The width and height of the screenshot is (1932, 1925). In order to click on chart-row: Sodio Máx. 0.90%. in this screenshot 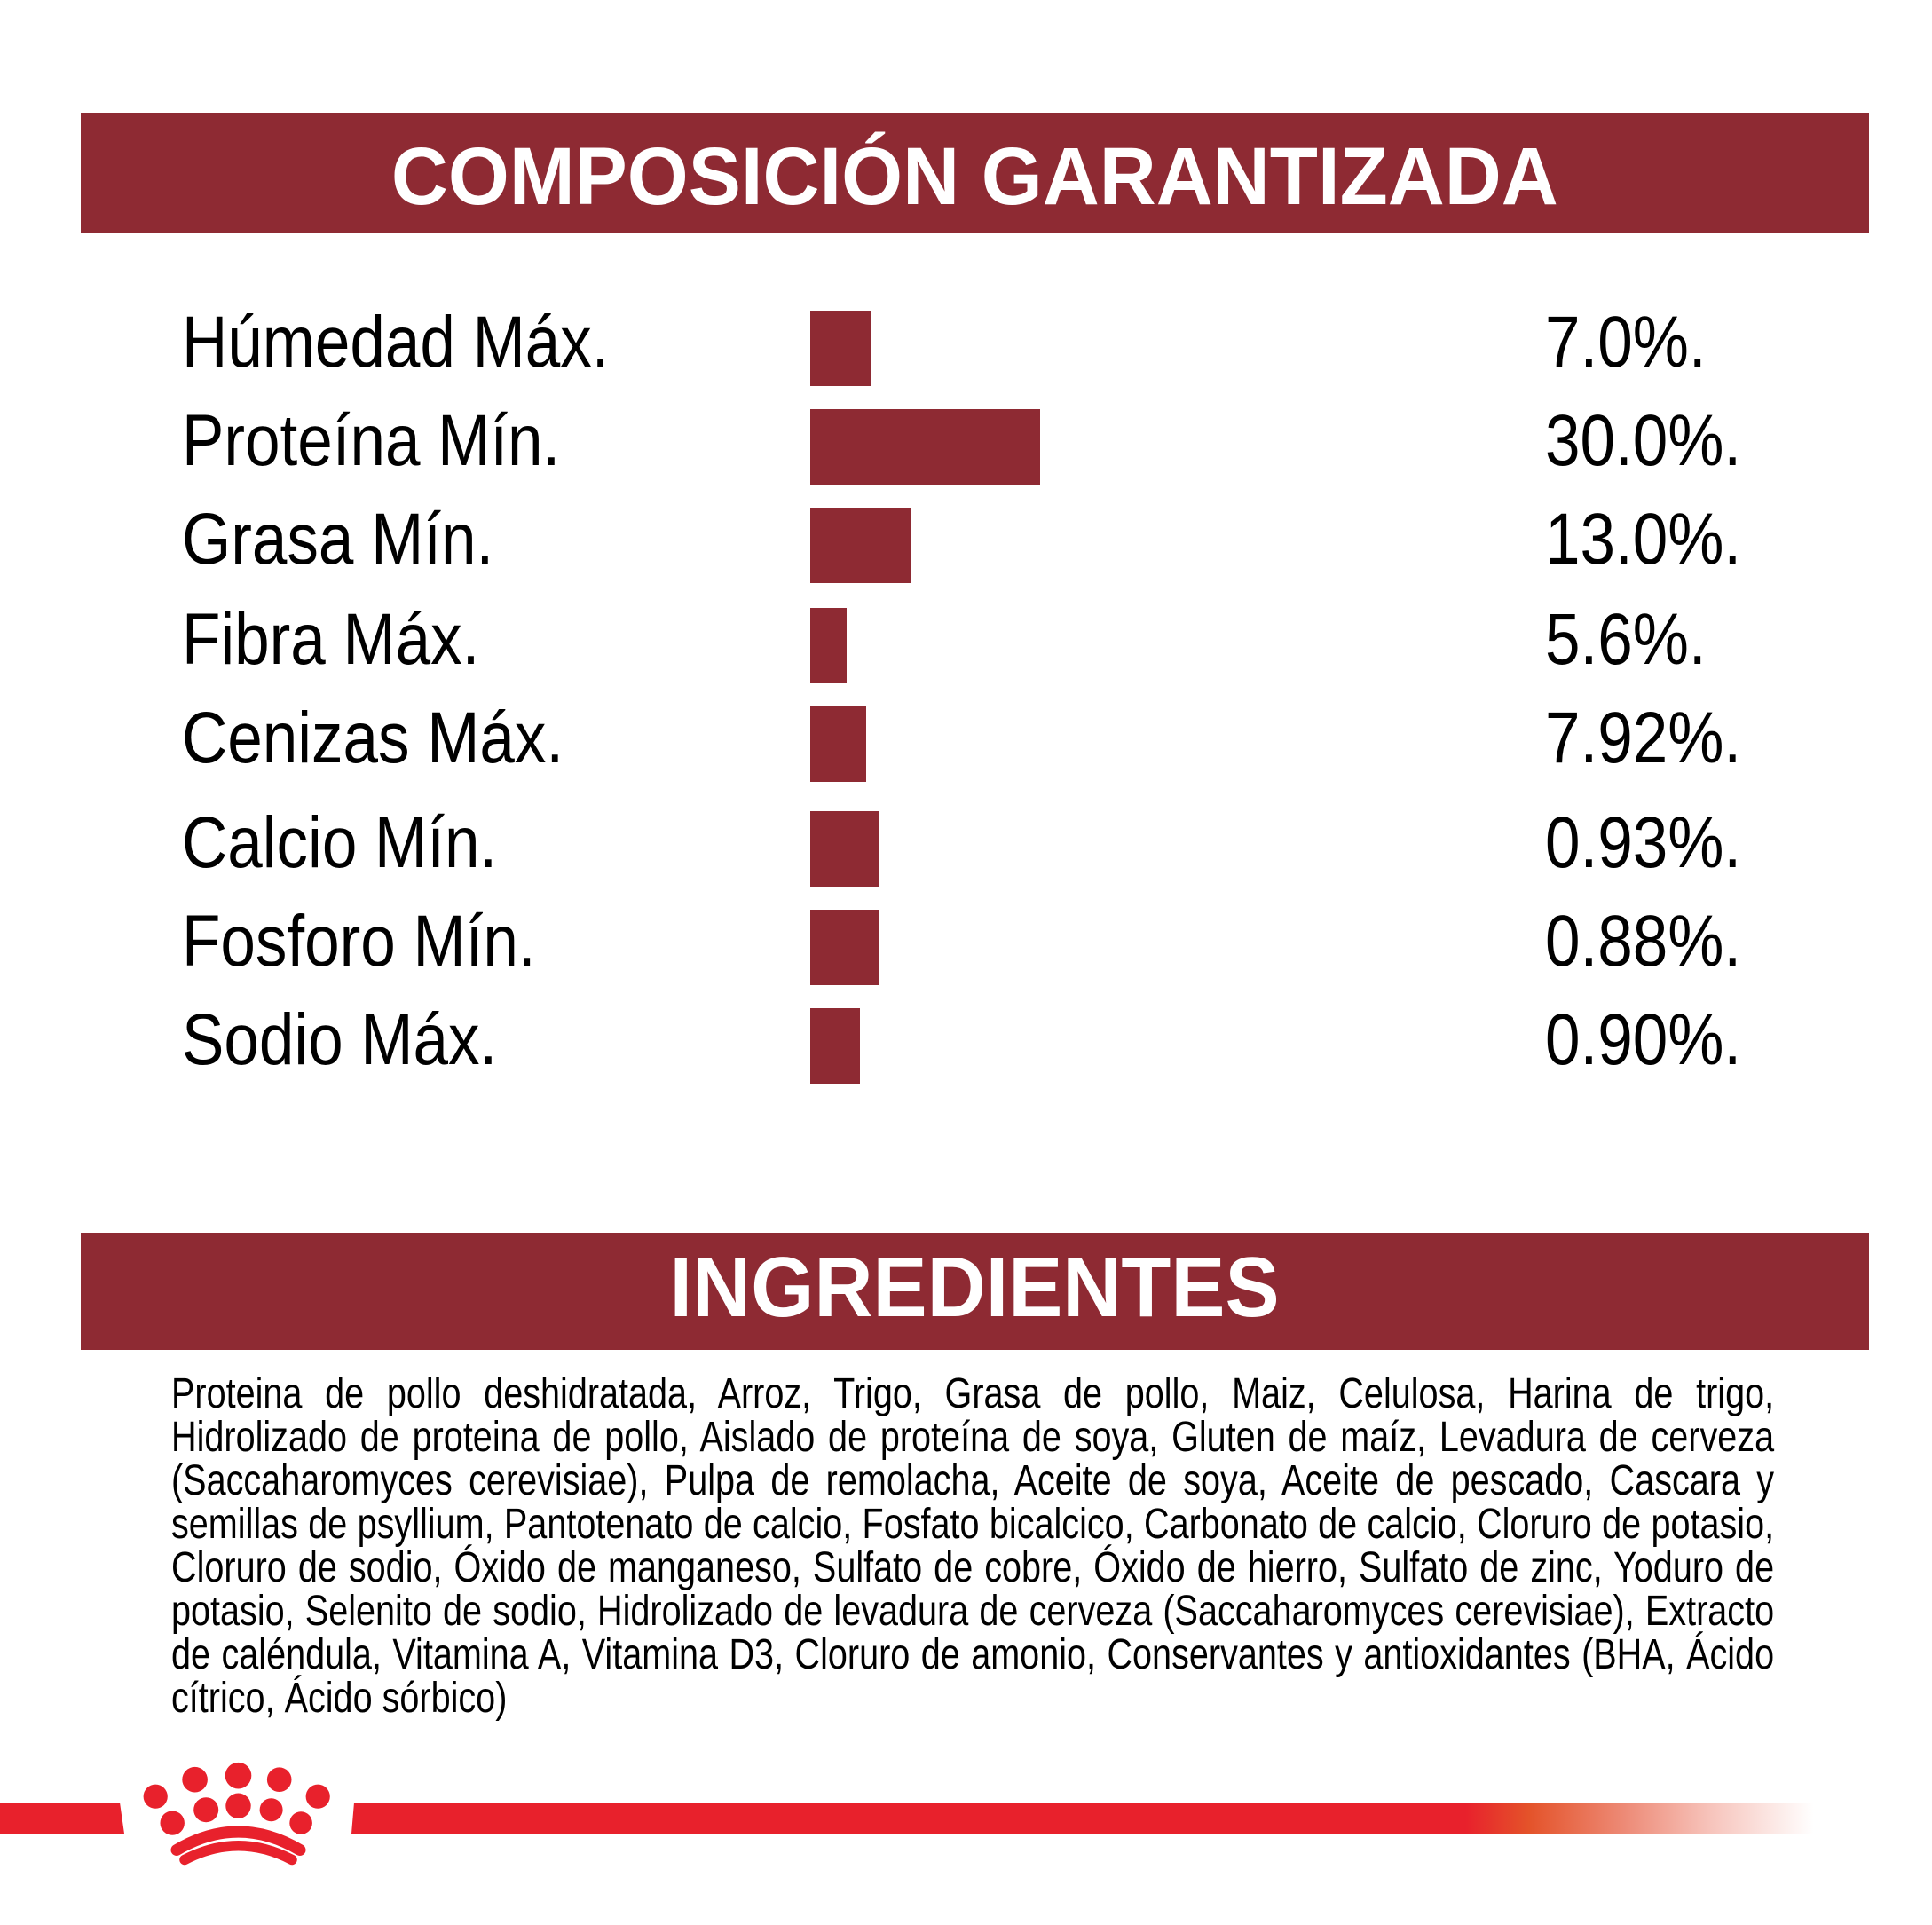, I will do `click(966, 1041)`.